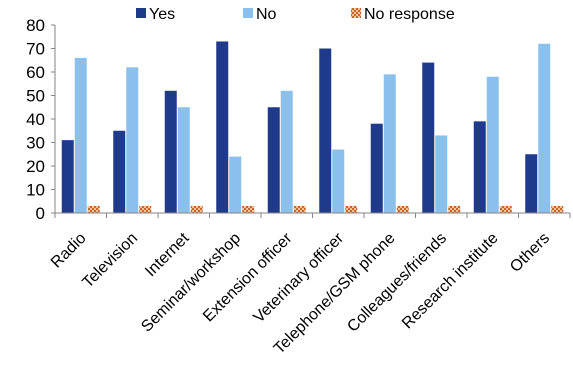  I want to click on y-tick-label: 0, so click(40, 213).